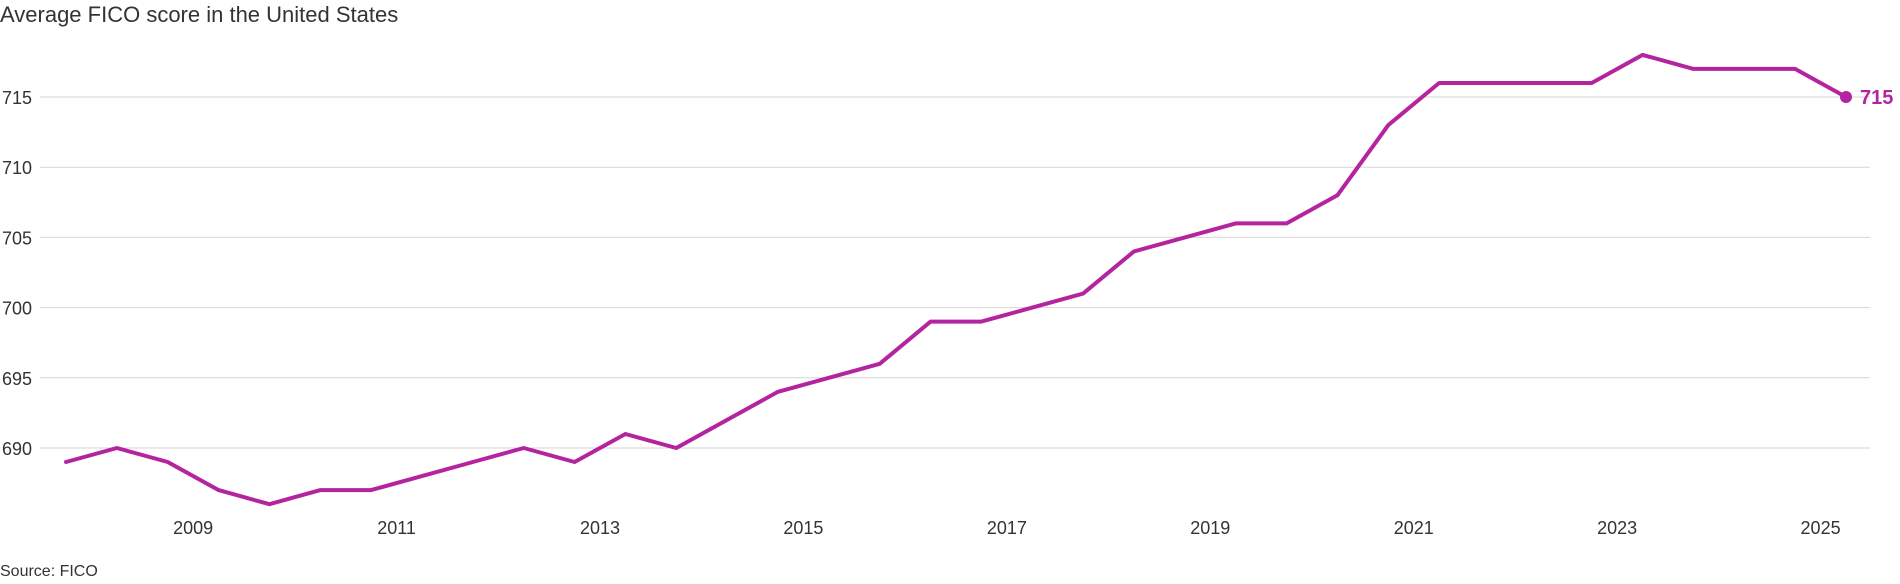  Describe the element at coordinates (1821, 528) in the screenshot. I see `x-tick-label-2025: 2025` at that location.